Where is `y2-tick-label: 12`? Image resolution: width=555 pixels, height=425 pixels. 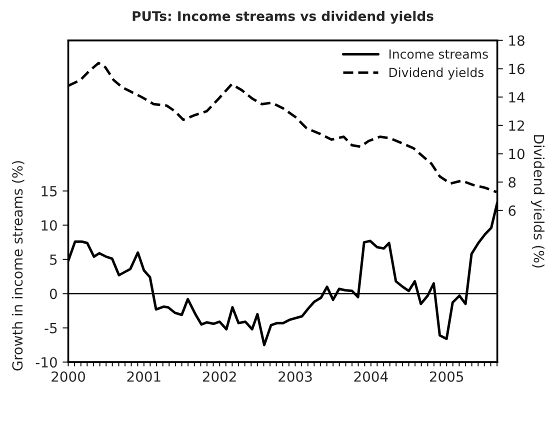
y2-tick-label: 12 is located at coordinates (516, 125).